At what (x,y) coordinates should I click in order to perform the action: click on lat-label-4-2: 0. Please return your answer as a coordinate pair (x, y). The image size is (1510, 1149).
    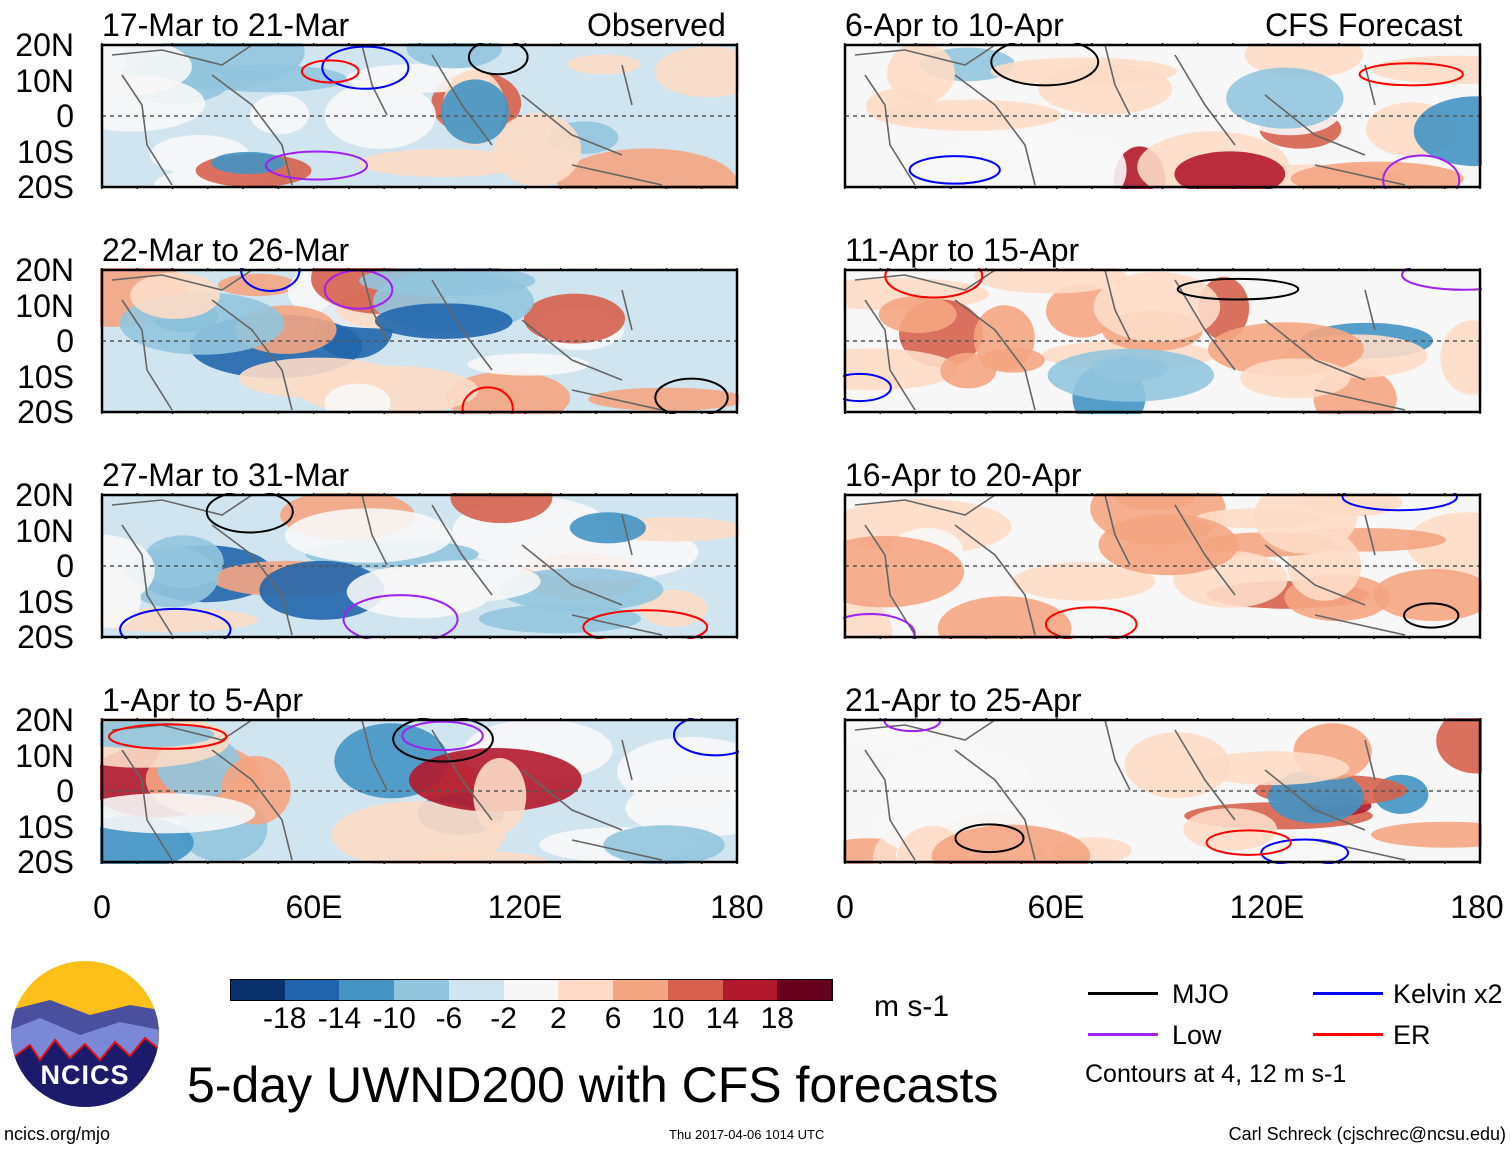
    Looking at the image, I should click on (65, 791).